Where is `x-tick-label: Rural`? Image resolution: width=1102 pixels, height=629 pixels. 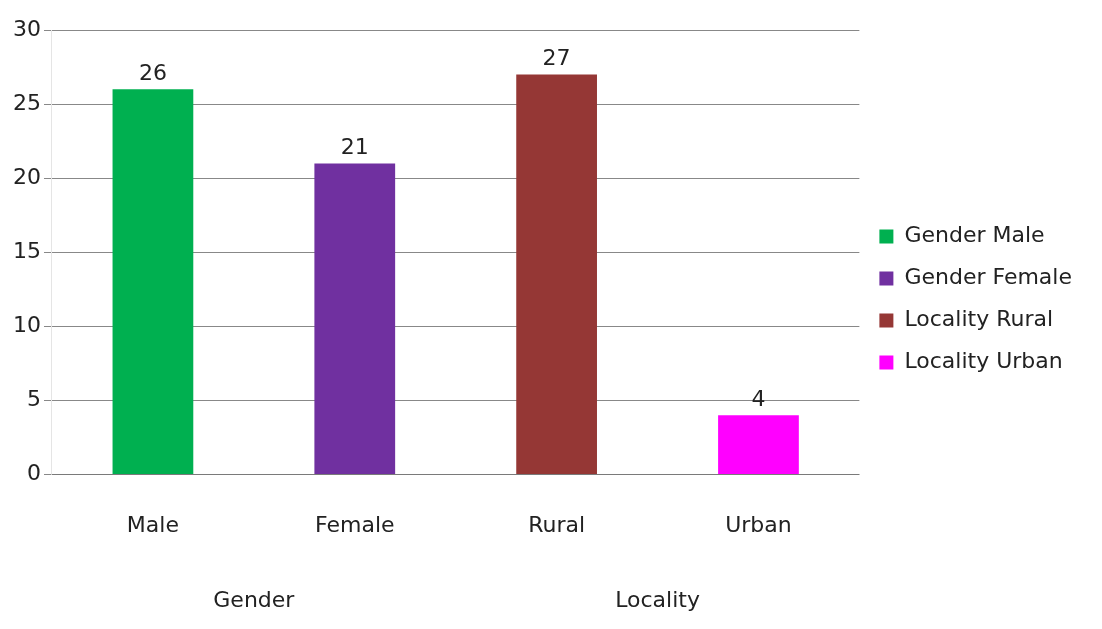 x-tick-label: Rural is located at coordinates (557, 524).